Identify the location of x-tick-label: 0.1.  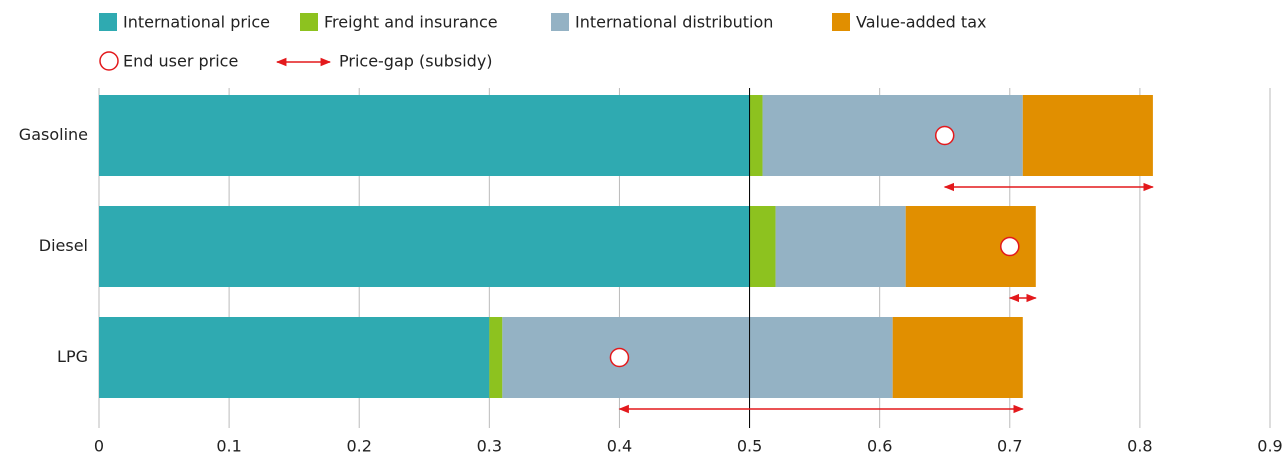
(228, 446).